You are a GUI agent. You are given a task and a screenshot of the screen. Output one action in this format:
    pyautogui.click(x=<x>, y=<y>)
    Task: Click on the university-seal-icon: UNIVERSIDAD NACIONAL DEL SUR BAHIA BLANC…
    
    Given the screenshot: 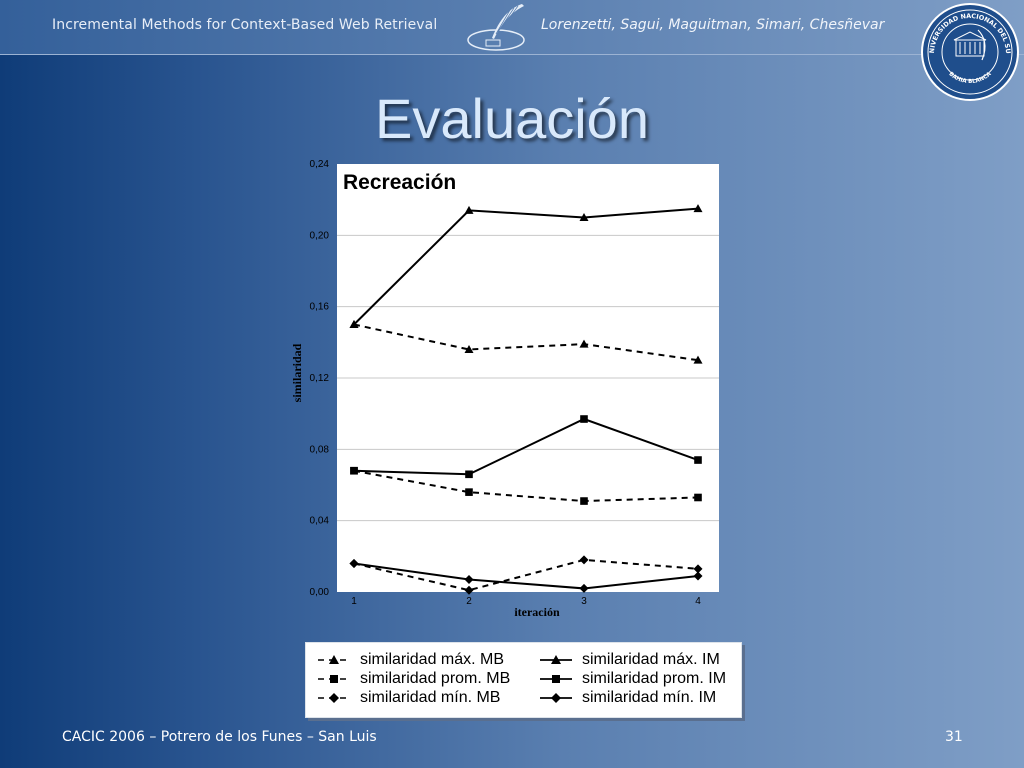 What is the action you would take?
    pyautogui.click(x=968, y=51)
    